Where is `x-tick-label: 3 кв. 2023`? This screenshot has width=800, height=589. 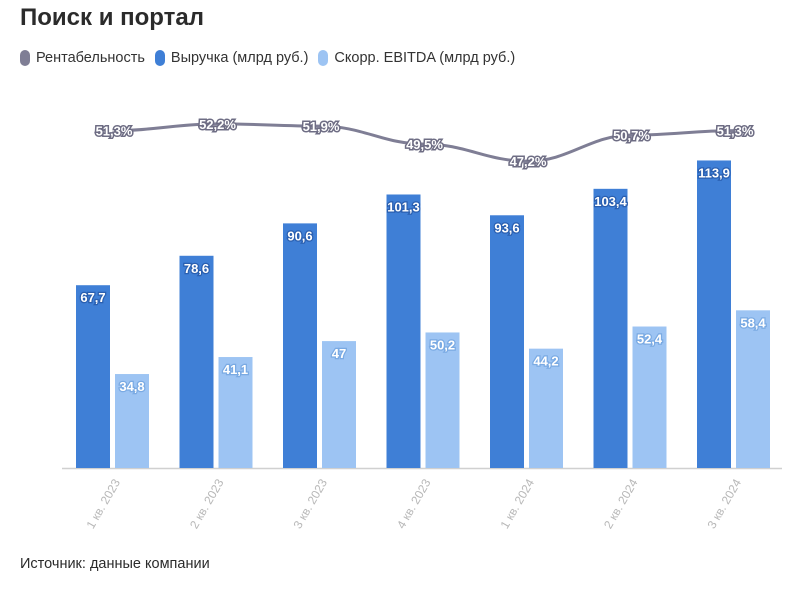
x-tick-label: 3 кв. 2023 is located at coordinates (310, 503).